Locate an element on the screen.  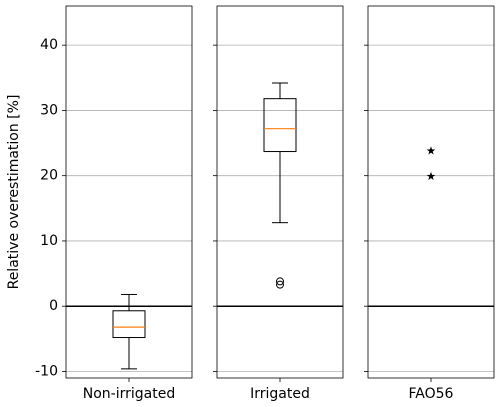
y-tick-label: 10 is located at coordinates (49, 241).